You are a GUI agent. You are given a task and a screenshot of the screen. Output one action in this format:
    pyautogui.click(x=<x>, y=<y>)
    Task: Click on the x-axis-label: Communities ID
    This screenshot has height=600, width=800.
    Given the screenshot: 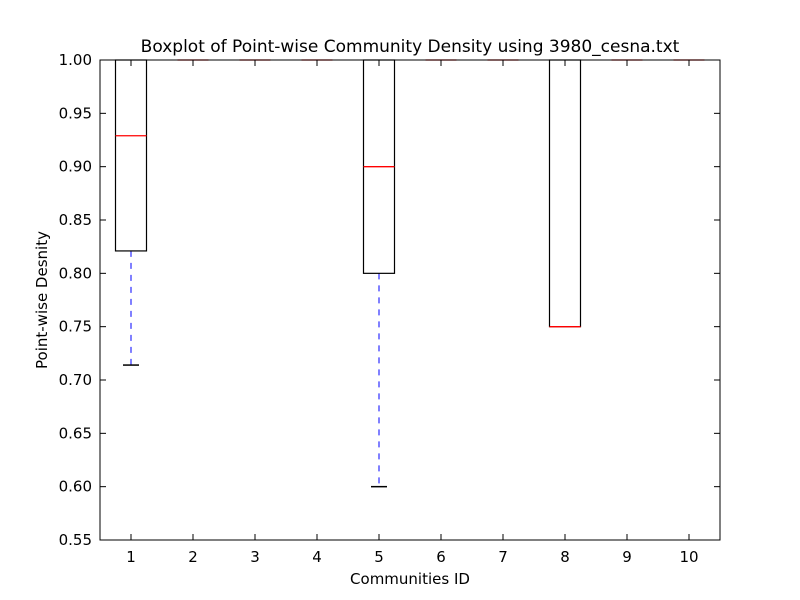 What is the action you would take?
    pyautogui.click(x=410, y=579)
    